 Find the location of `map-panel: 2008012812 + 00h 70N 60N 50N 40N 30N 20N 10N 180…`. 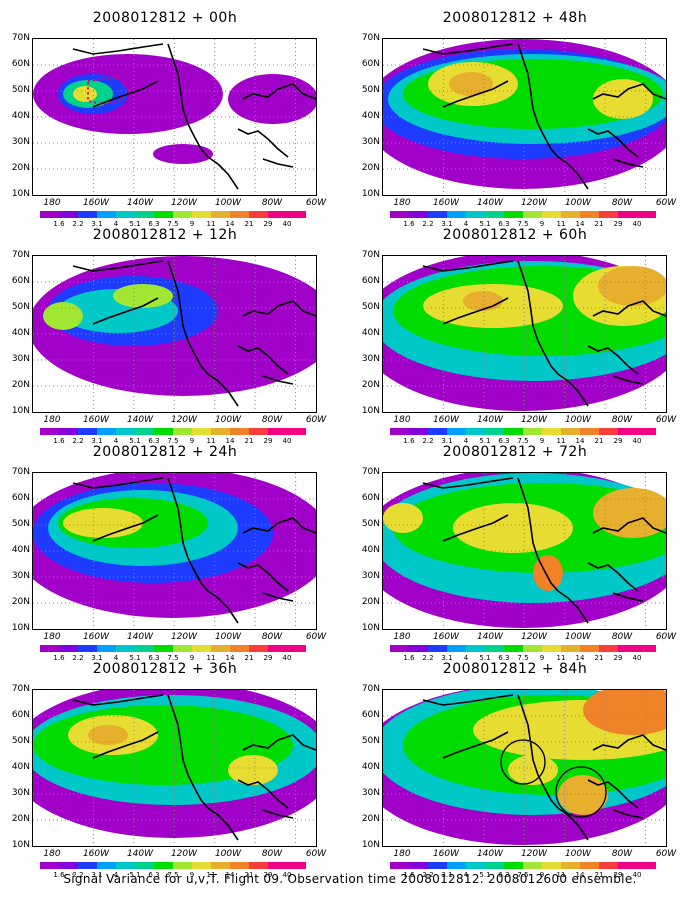

map-panel: 2008012812 + 00h 70N 60N 50N 40N 30N 20N 10N 180… is located at coordinates (165, 118).